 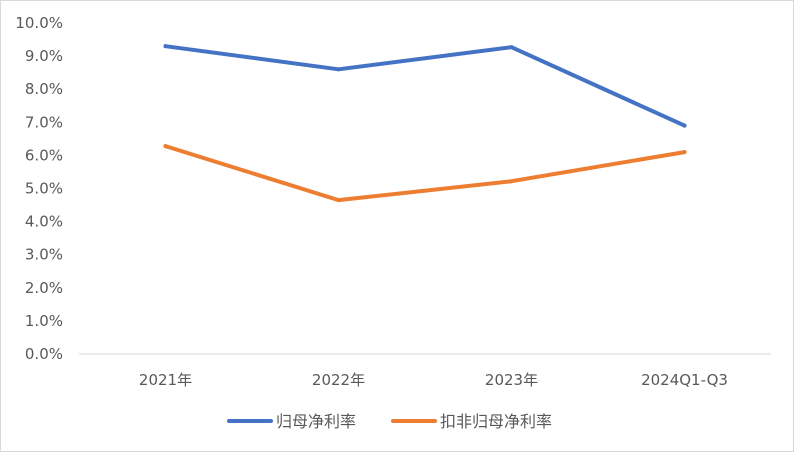 I want to click on legend-label-1: 归母净利率, so click(x=316, y=421).